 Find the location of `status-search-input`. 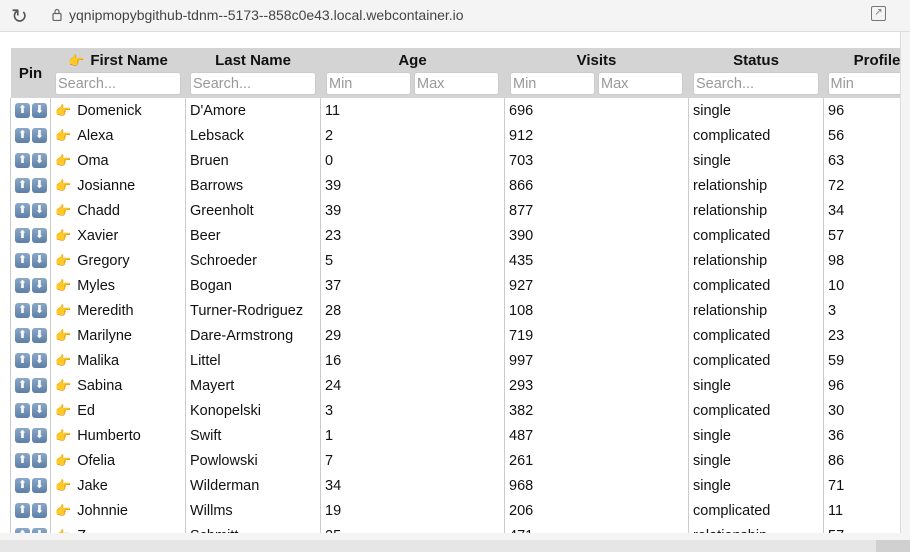

status-search-input is located at coordinates (756, 83).